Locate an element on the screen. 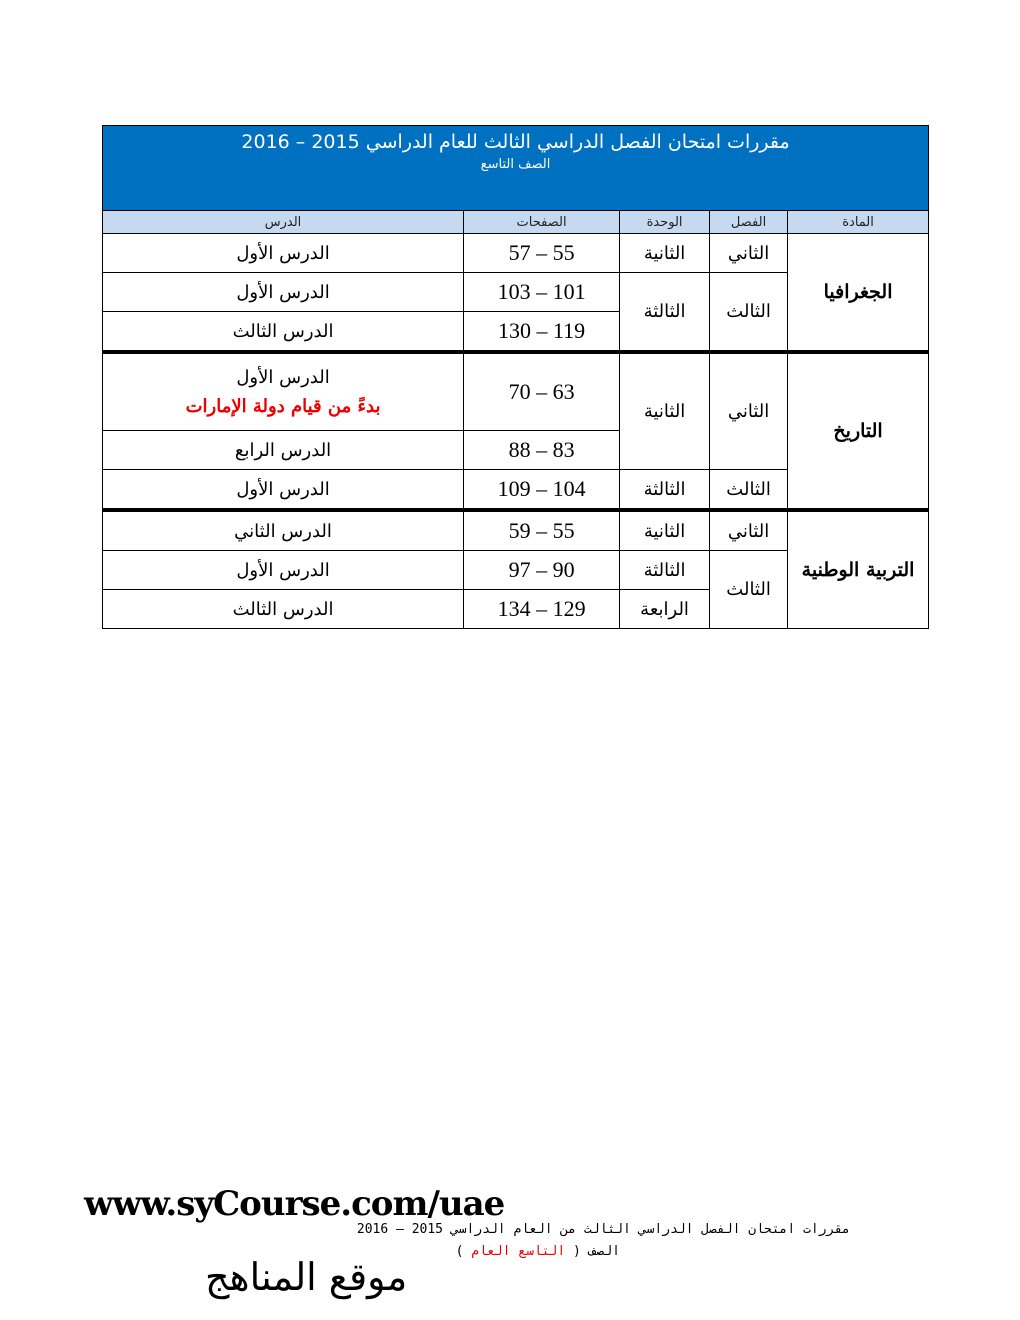 This screenshot has width=1020, height=1320. col-pages: الصفحات is located at coordinates (542, 222).